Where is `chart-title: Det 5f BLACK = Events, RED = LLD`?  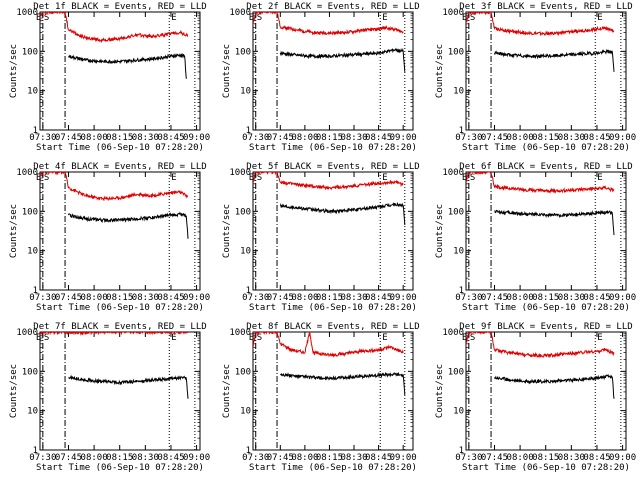
chart-title: Det 5f BLACK = Events, RED = LLD is located at coordinates (332, 167).